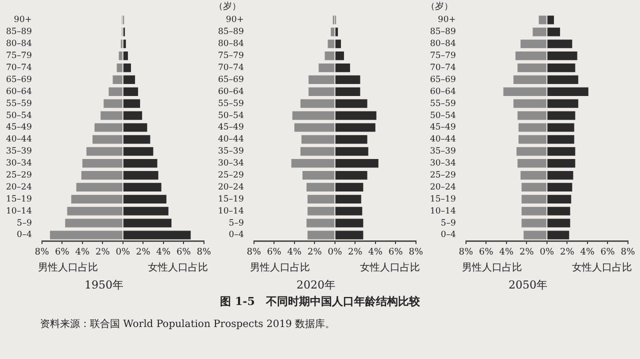 This screenshot has width=640, height=359. I want to click on y-tick-label: 30–34, so click(19, 163).